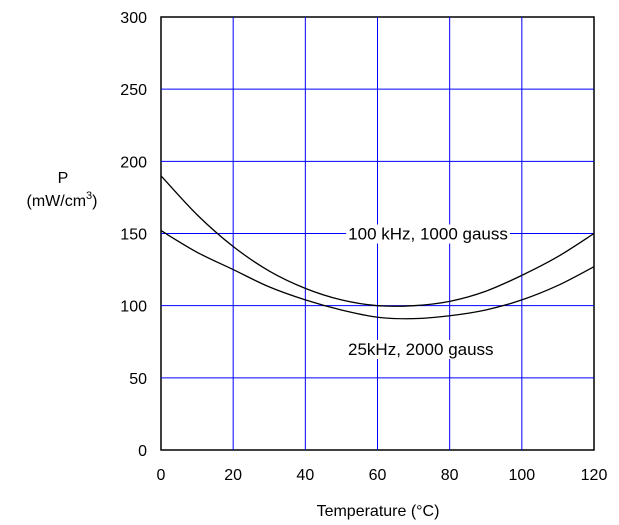  I want to click on y-tick-label-300: 300, so click(133, 18).